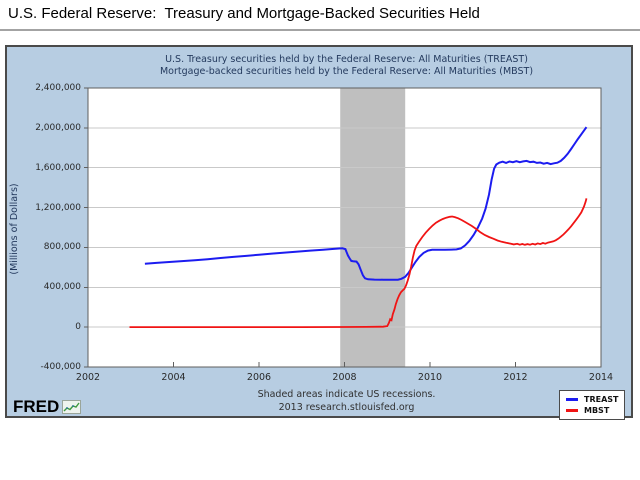  I want to click on x-tick-label: 2008, so click(344, 377).